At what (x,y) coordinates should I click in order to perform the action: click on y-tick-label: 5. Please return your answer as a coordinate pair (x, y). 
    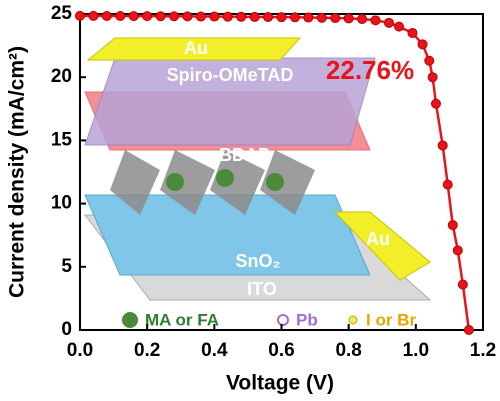
    Looking at the image, I should click on (66, 266).